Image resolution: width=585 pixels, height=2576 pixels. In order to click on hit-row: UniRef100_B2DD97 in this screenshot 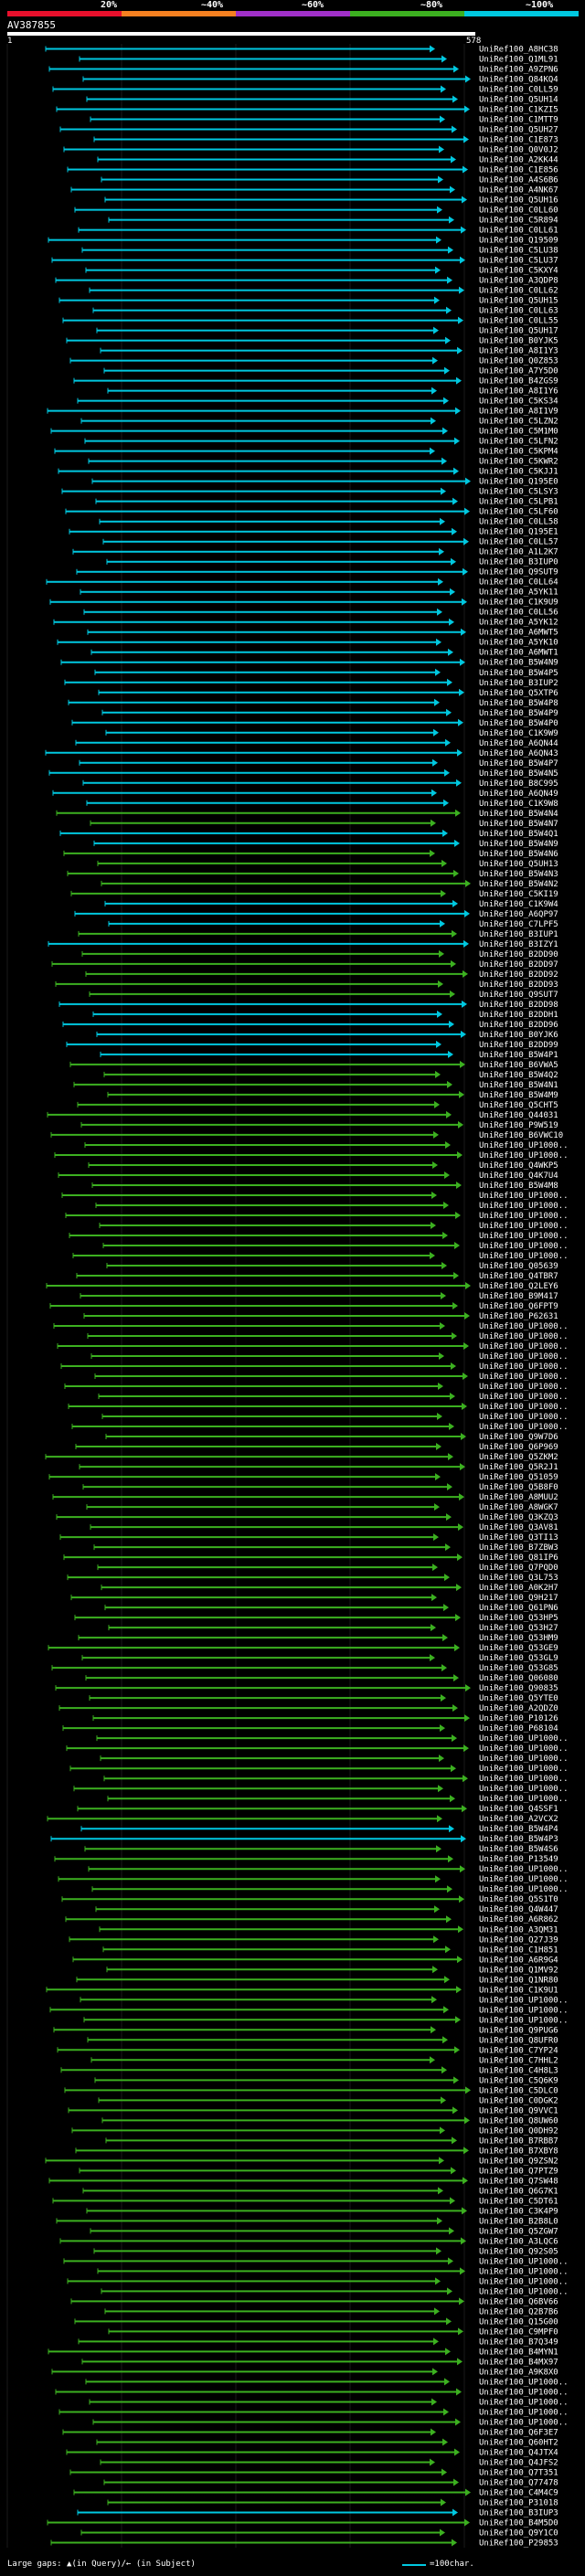, I will do `click(304, 964)`.